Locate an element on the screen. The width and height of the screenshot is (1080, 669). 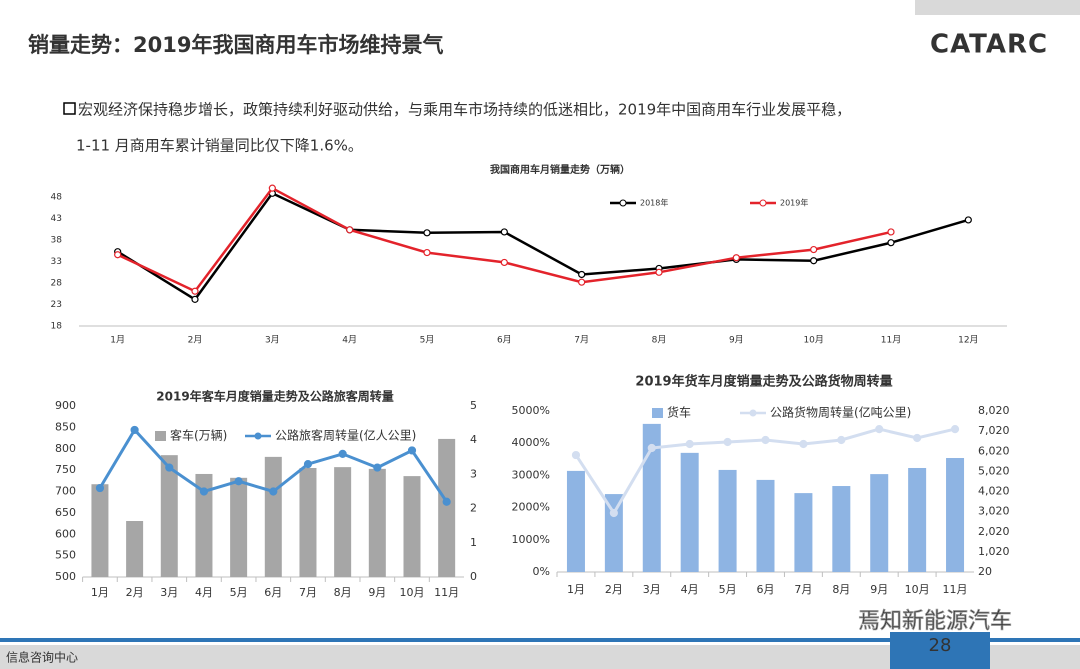
x-tick-label: 12月 is located at coordinates (968, 340).